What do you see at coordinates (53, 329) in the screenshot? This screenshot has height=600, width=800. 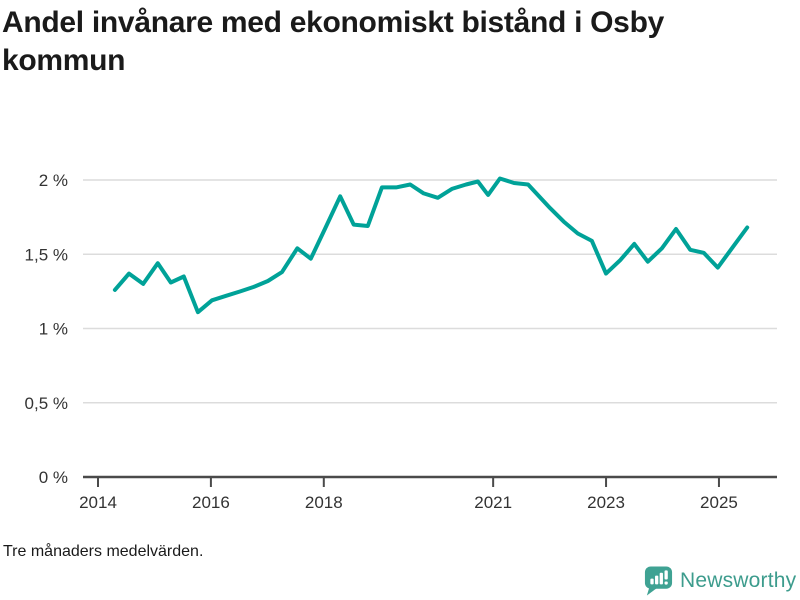 I see `y-axis-label: 1 %` at bounding box center [53, 329].